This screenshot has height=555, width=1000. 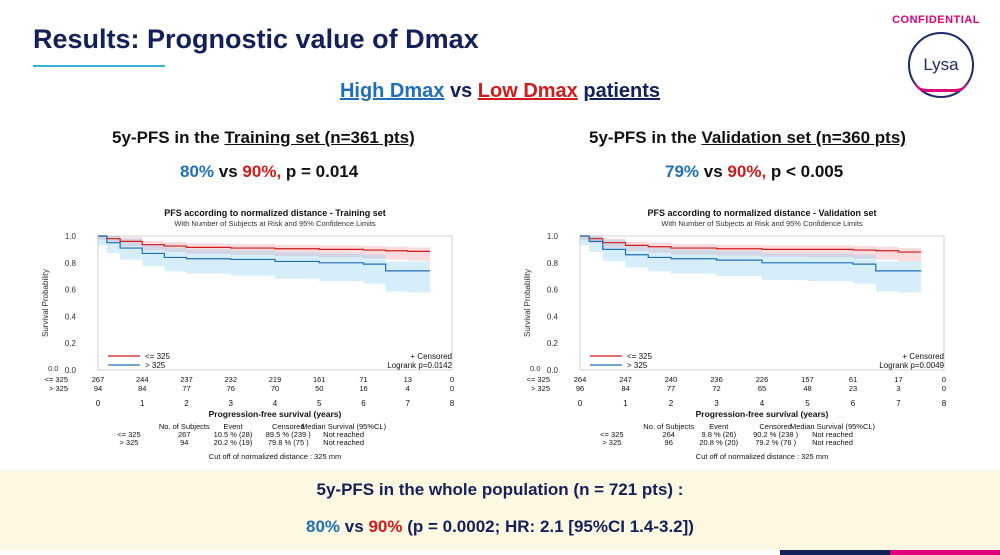 What do you see at coordinates (233, 442) in the screenshot?
I see `summary-cell: 20.2 % (19)` at bounding box center [233, 442].